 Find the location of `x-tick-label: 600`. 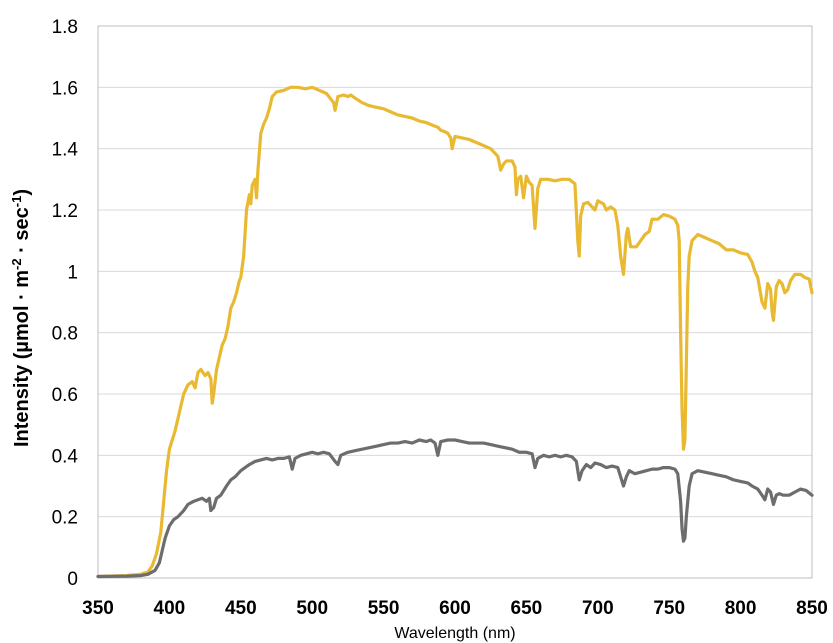

x-tick-label: 600 is located at coordinates (455, 608).